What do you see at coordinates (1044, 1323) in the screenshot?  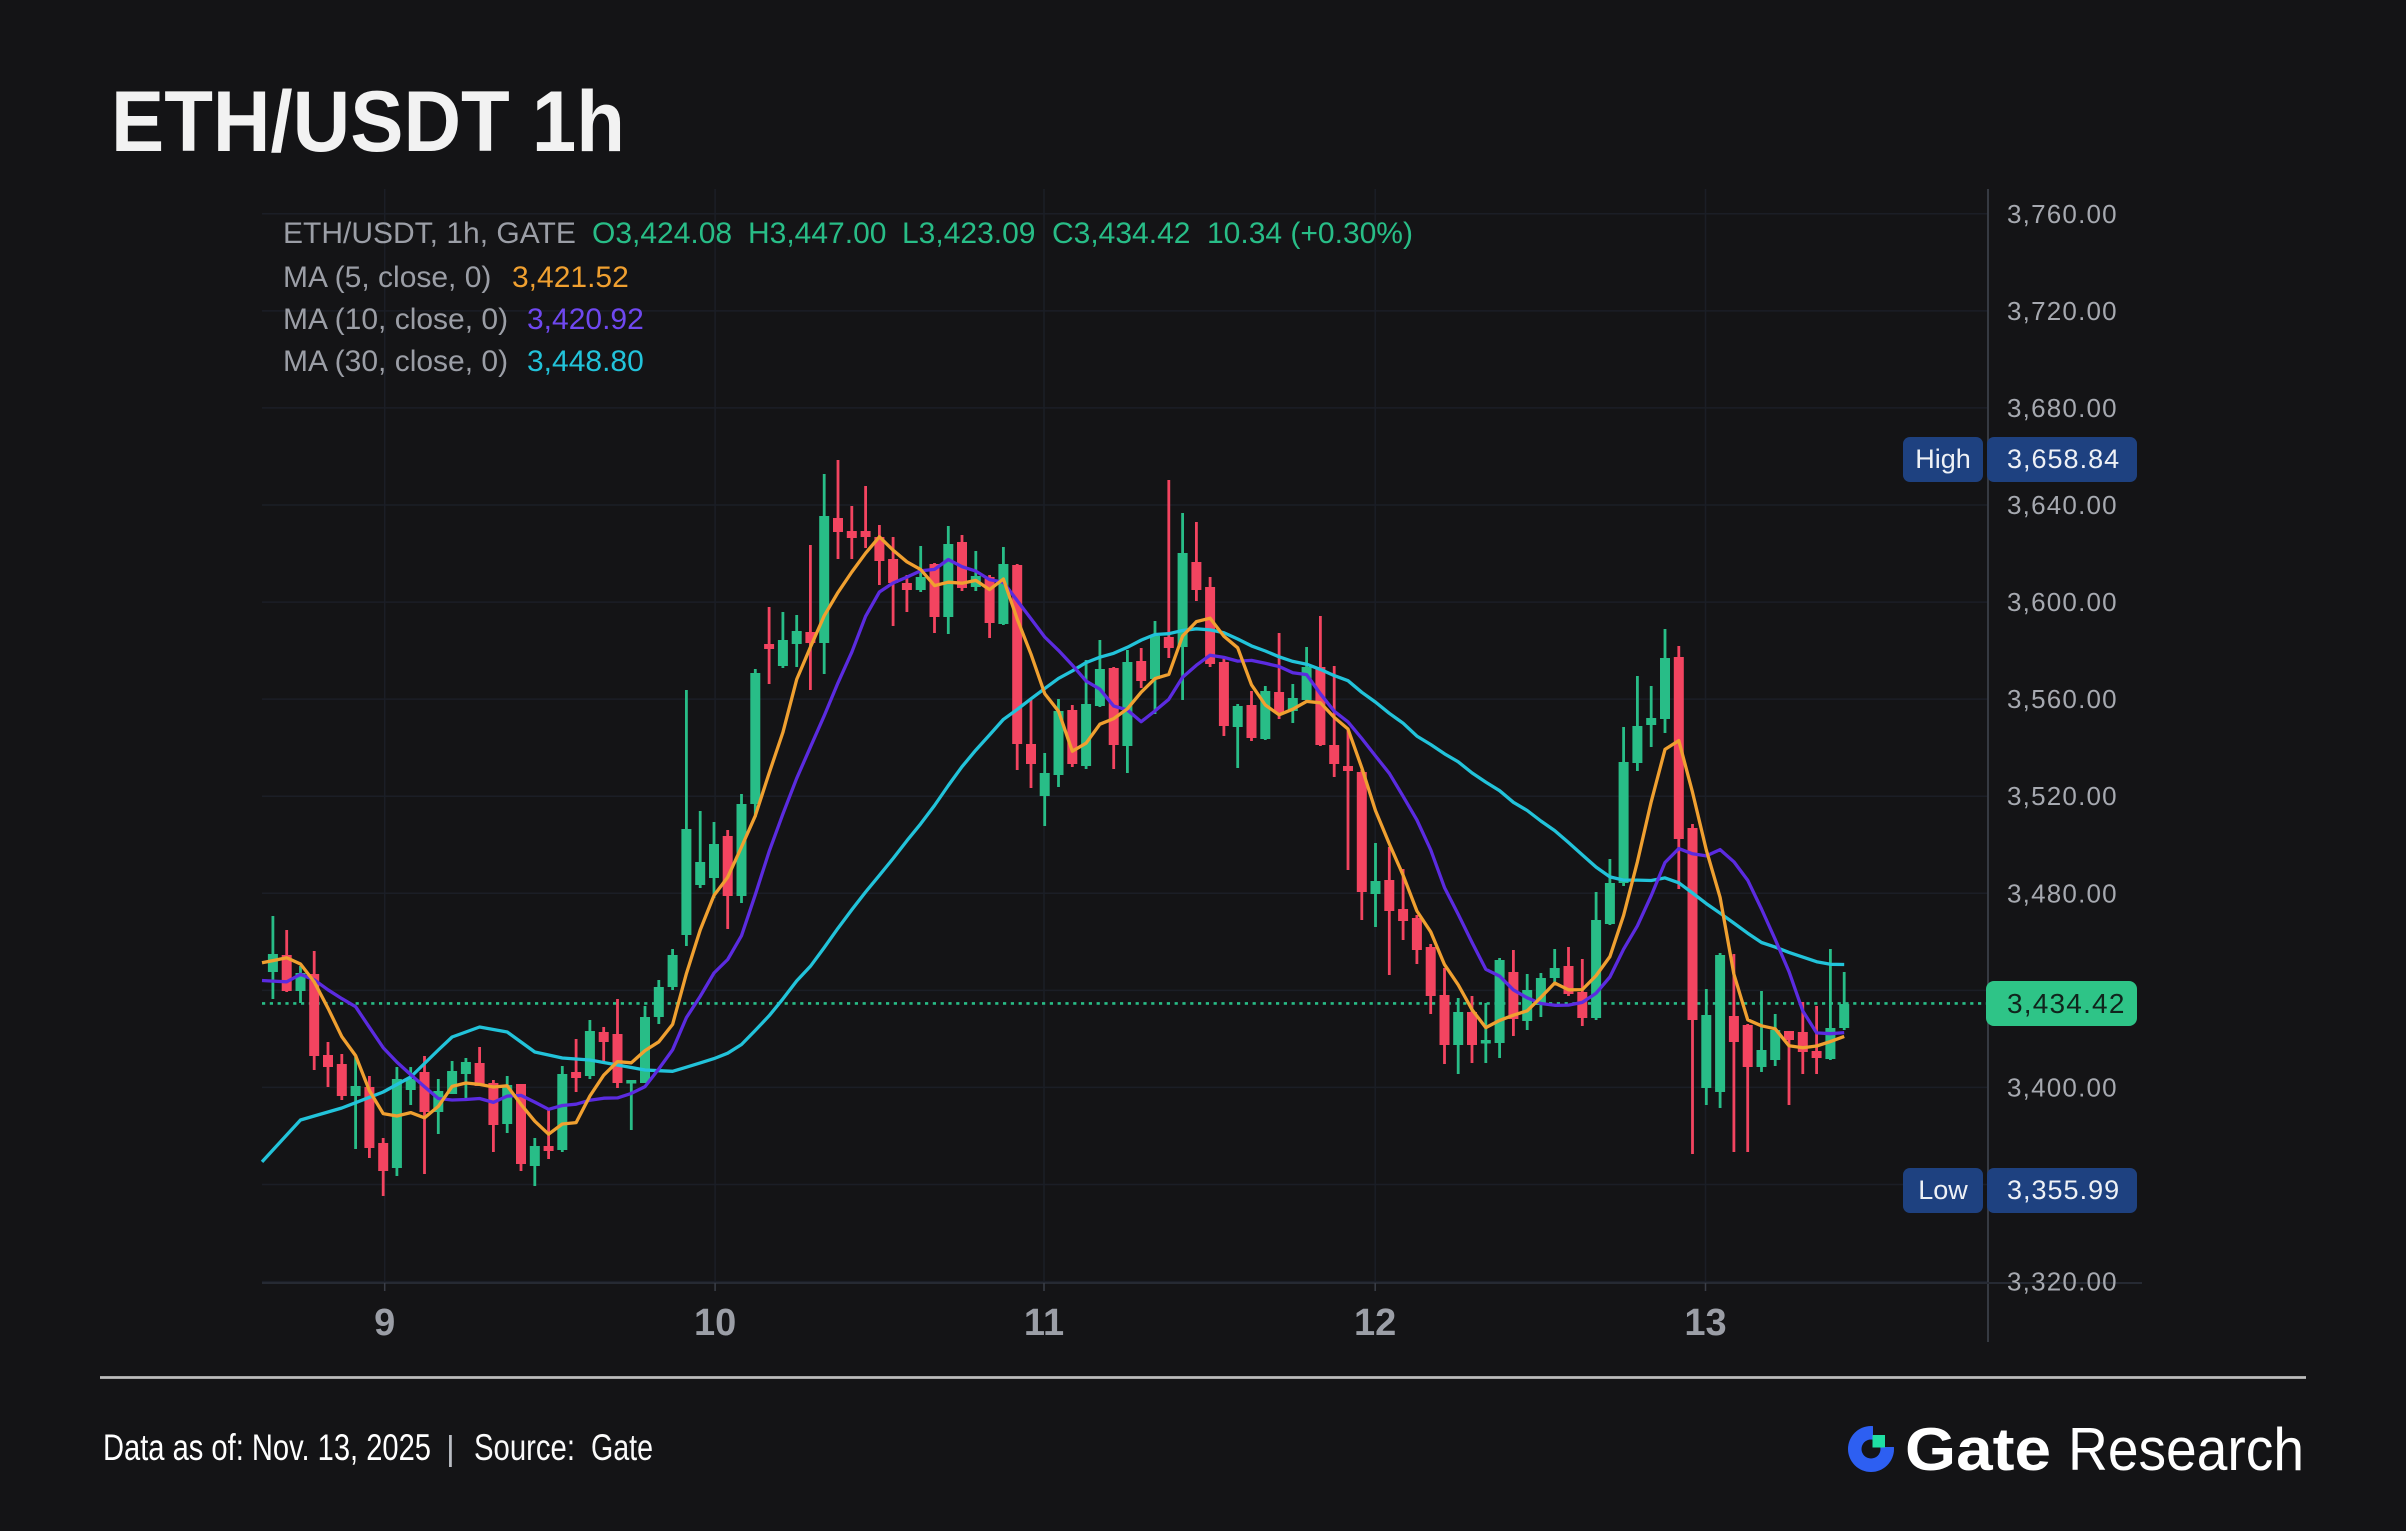 I see `svg-text: 11` at bounding box center [1044, 1323].